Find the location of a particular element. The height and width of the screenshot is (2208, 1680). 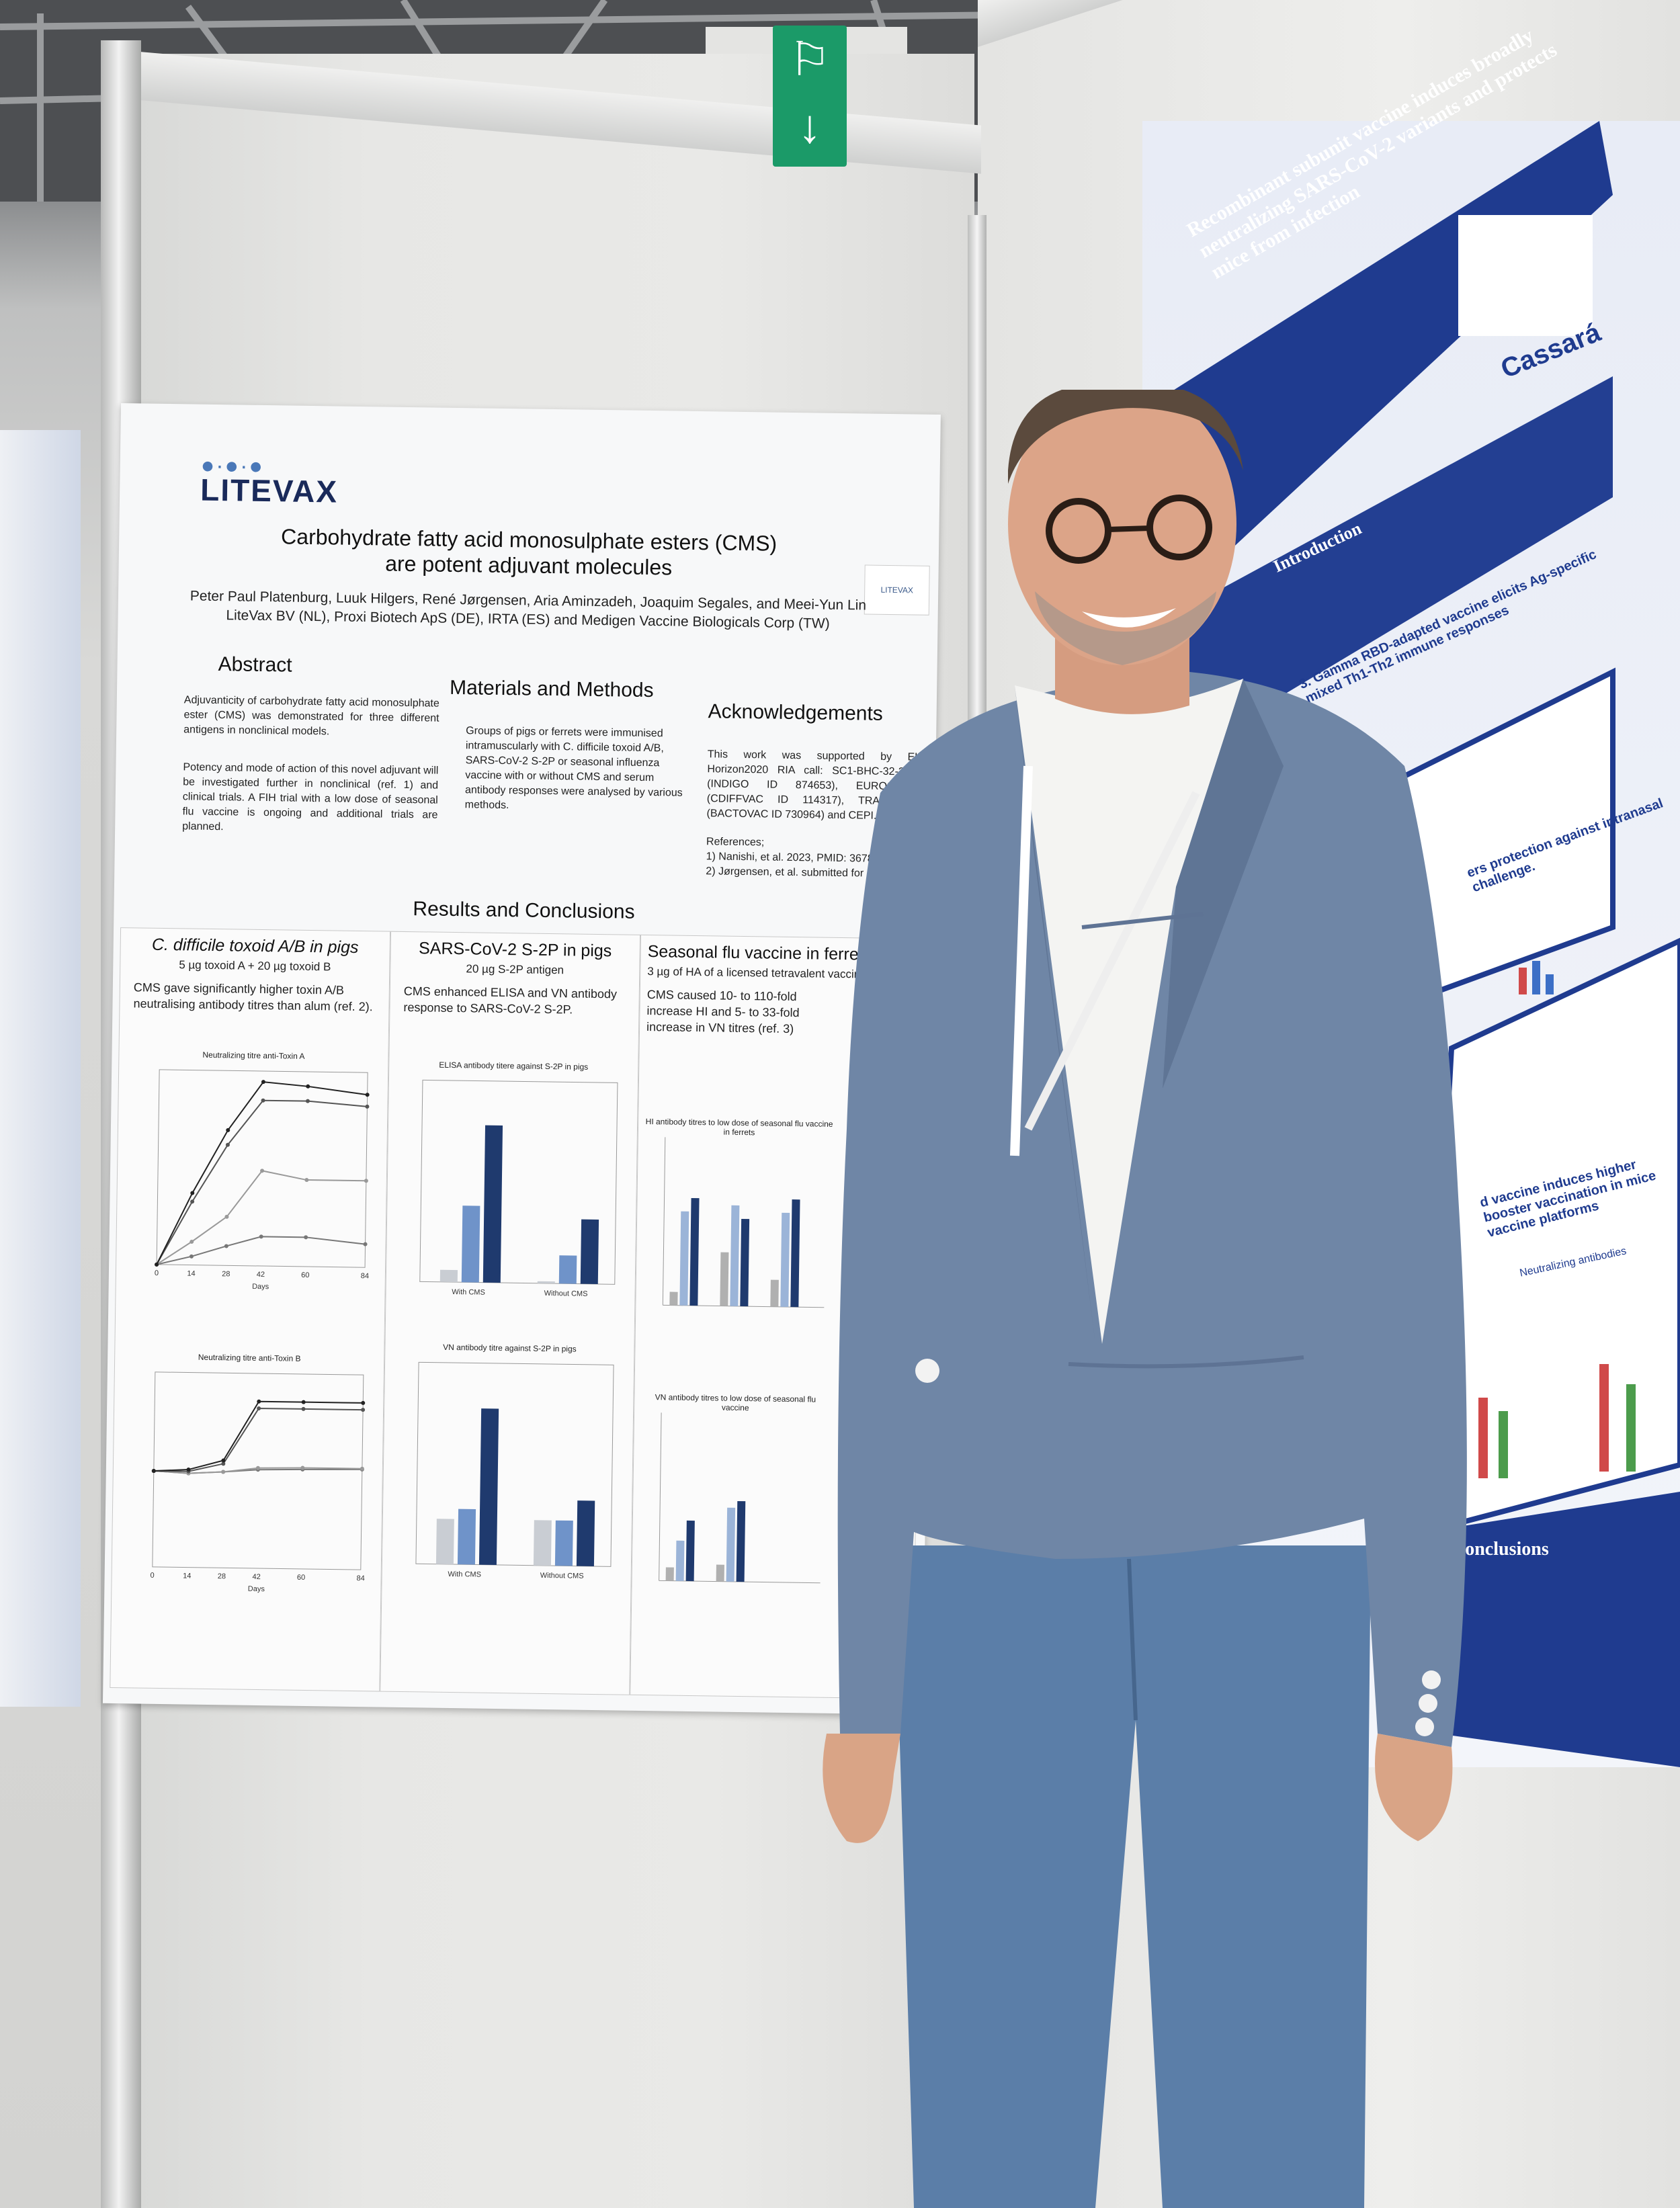

chart-toxinB: 0 14 28 42 60 84 Days is located at coordinates (258, 1482).